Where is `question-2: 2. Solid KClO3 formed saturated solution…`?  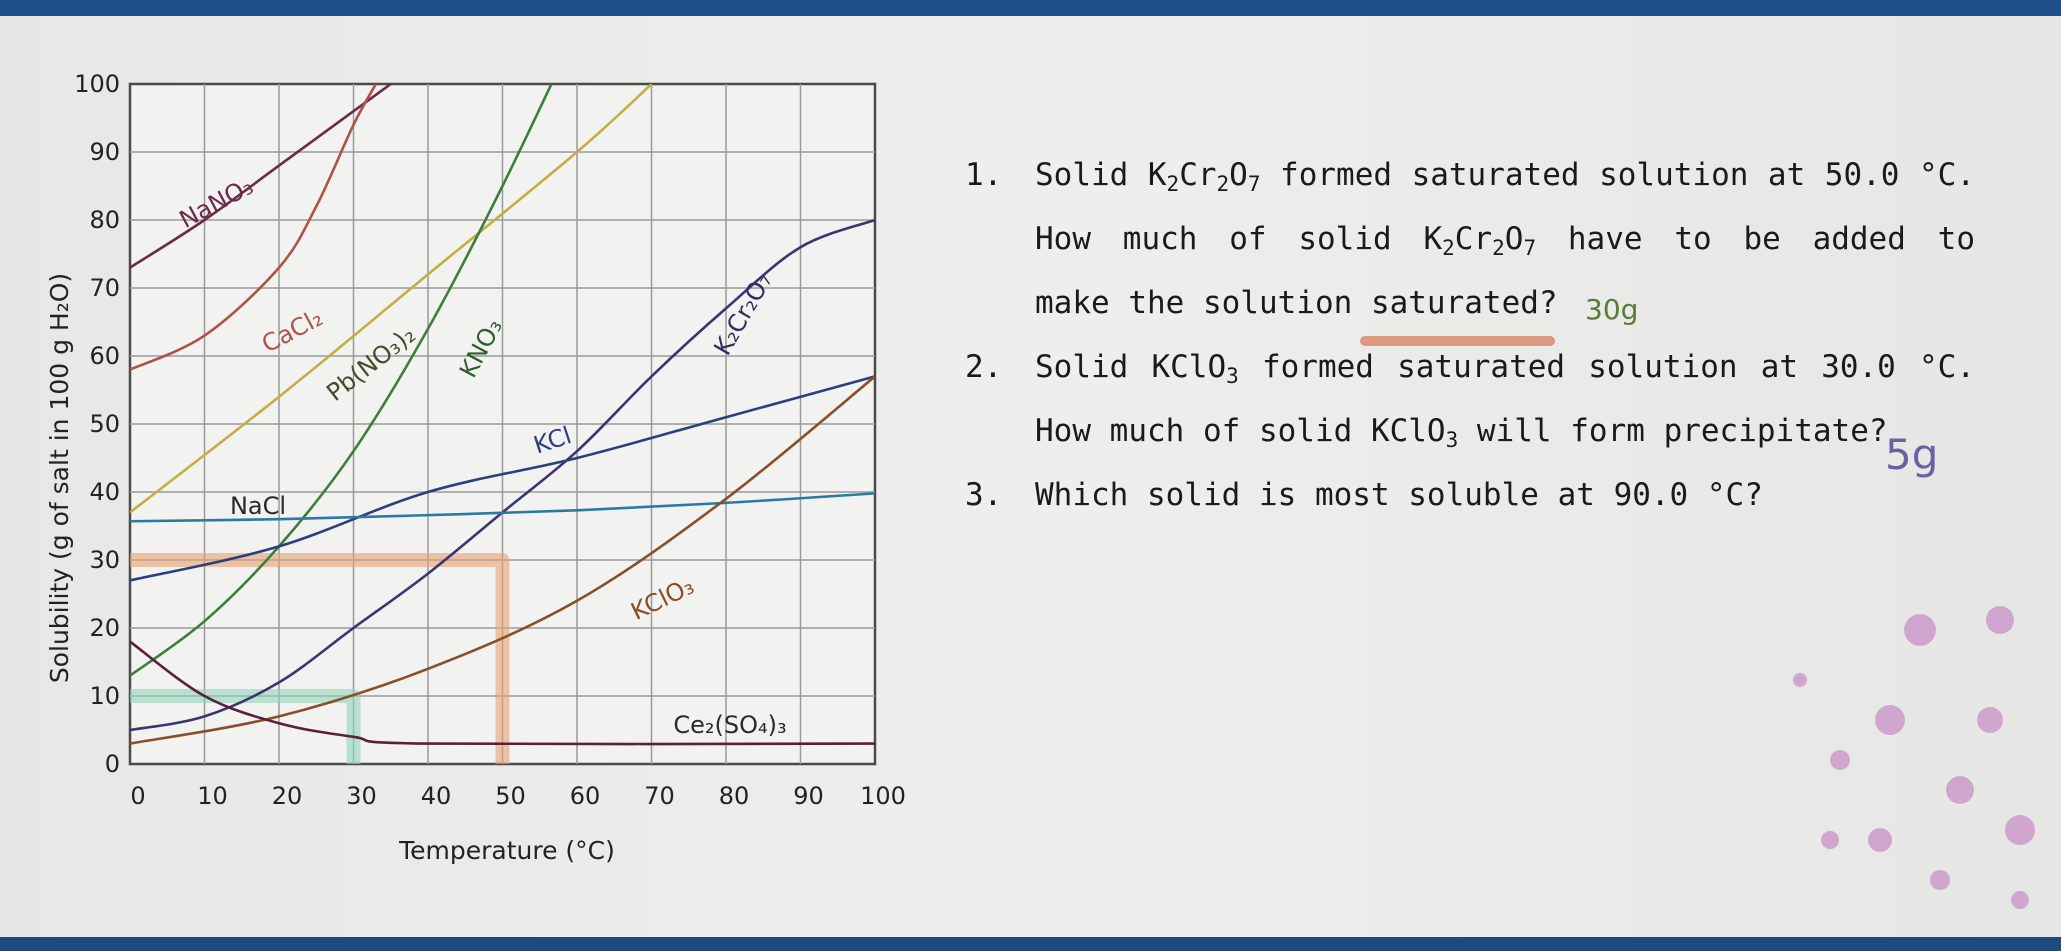
question-2: 2. Solid KClO3 formed saturated solution… is located at coordinates (1470, 400).